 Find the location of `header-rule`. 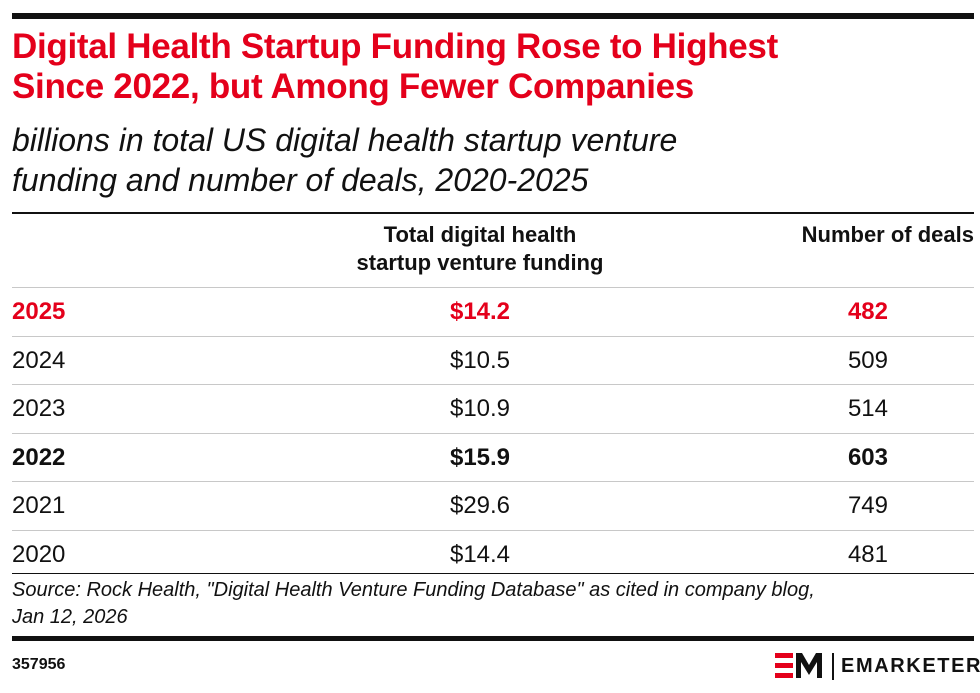

header-rule is located at coordinates (493, 213).